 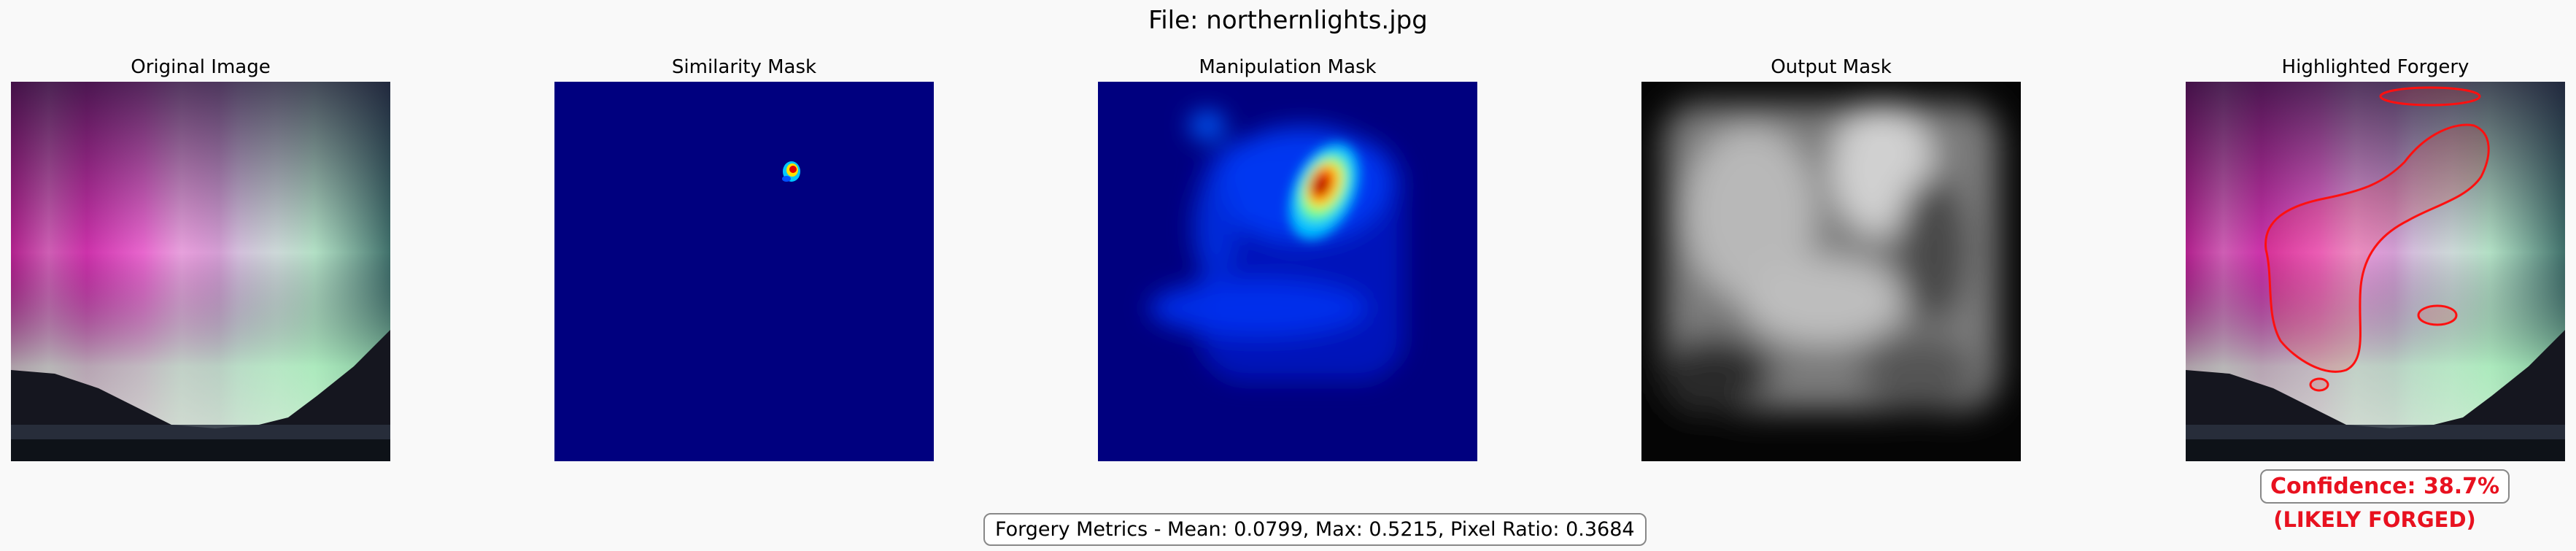 What do you see at coordinates (2374, 519) in the screenshot?
I see `verdict-label: (LIKELY FORGED)` at bounding box center [2374, 519].